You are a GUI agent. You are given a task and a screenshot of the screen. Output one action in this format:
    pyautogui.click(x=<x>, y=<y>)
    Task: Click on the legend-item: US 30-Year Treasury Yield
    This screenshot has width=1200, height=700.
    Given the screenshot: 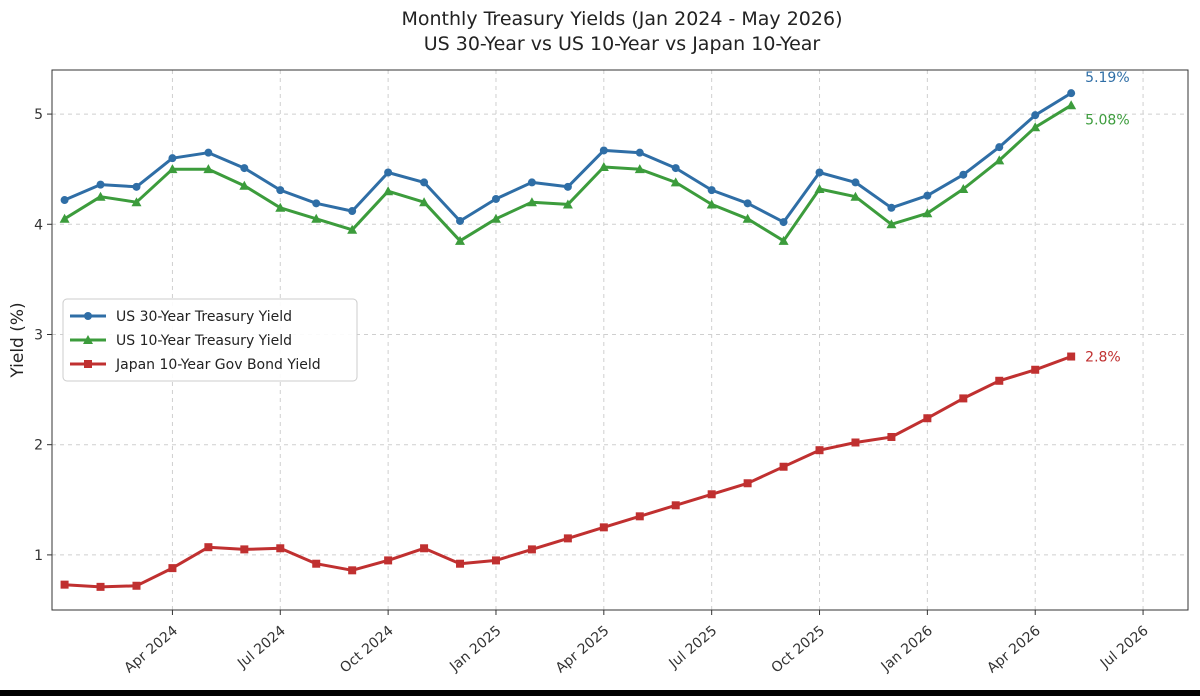 What is the action you would take?
    pyautogui.click(x=181, y=317)
    